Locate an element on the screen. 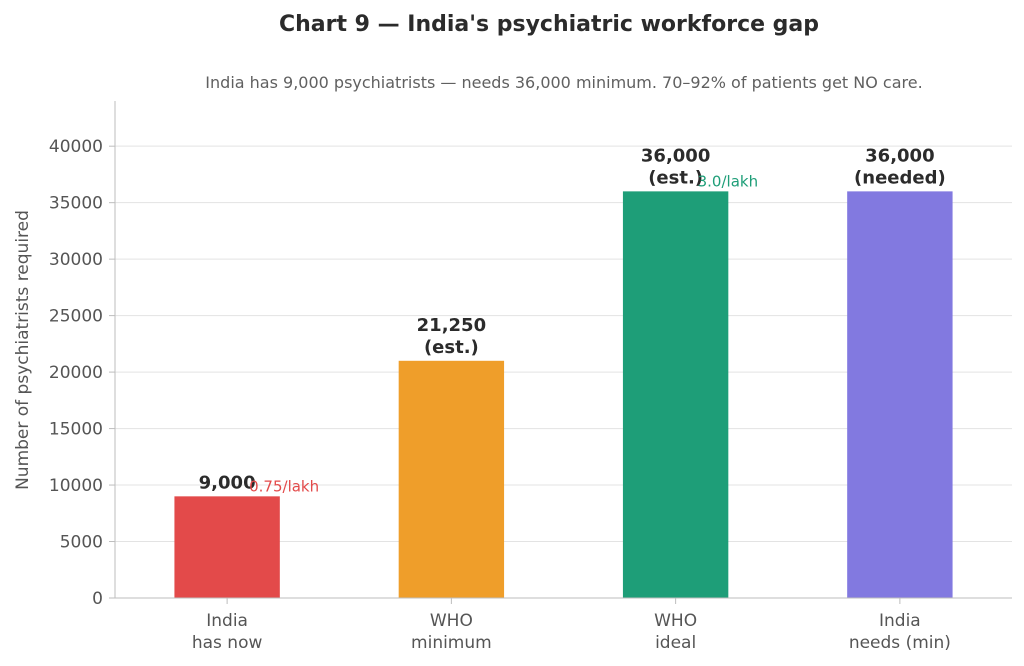 The image size is (1024, 666). x-tick-label: ideal is located at coordinates (675, 643).